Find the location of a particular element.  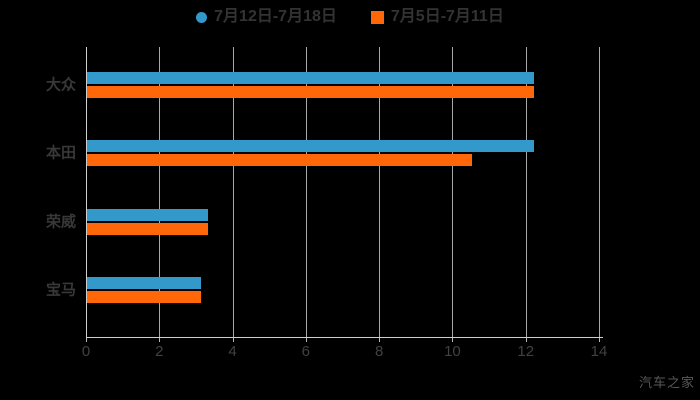

category-label: 本田 is located at coordinates (60, 153).